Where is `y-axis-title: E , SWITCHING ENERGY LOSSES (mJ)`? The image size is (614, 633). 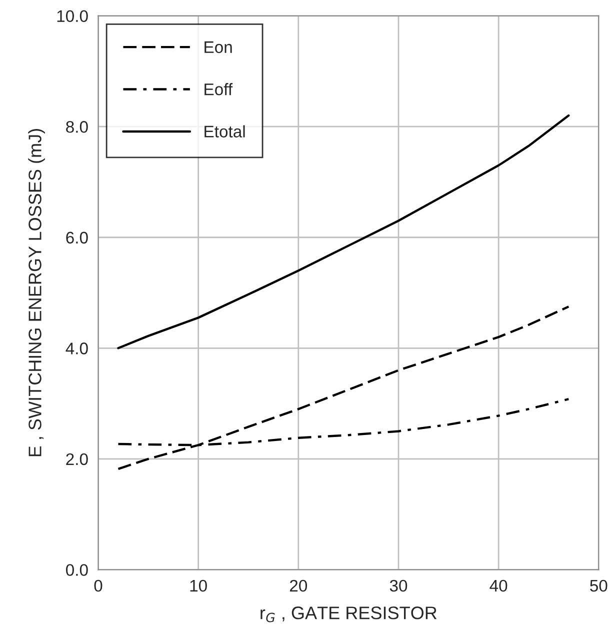
y-axis-title: E , SWITCHING ENERGY LOSSES (mJ) is located at coordinates (36, 292).